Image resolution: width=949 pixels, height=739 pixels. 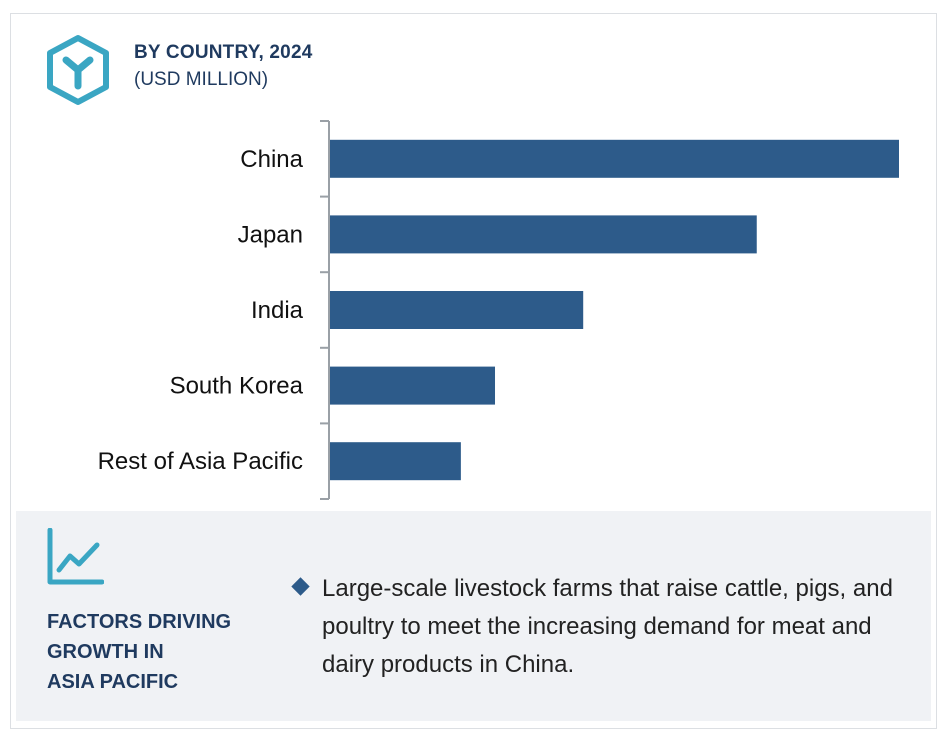 What do you see at coordinates (78, 70) in the screenshot?
I see `hexagon-y-logo-icon` at bounding box center [78, 70].